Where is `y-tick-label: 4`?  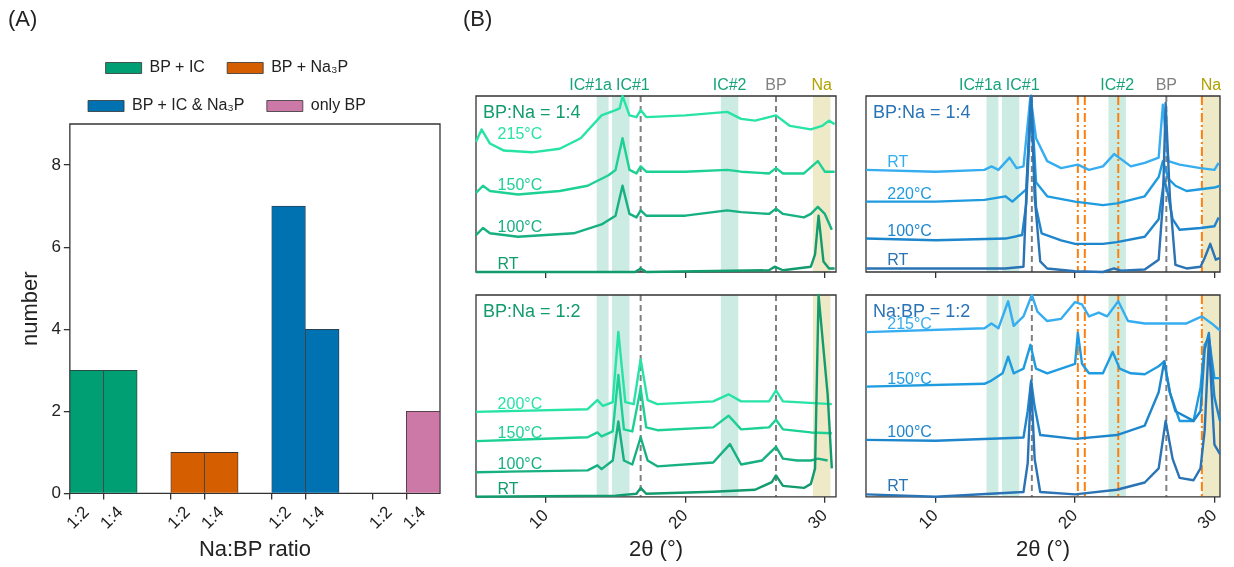
y-tick-label: 4 is located at coordinates (56, 328).